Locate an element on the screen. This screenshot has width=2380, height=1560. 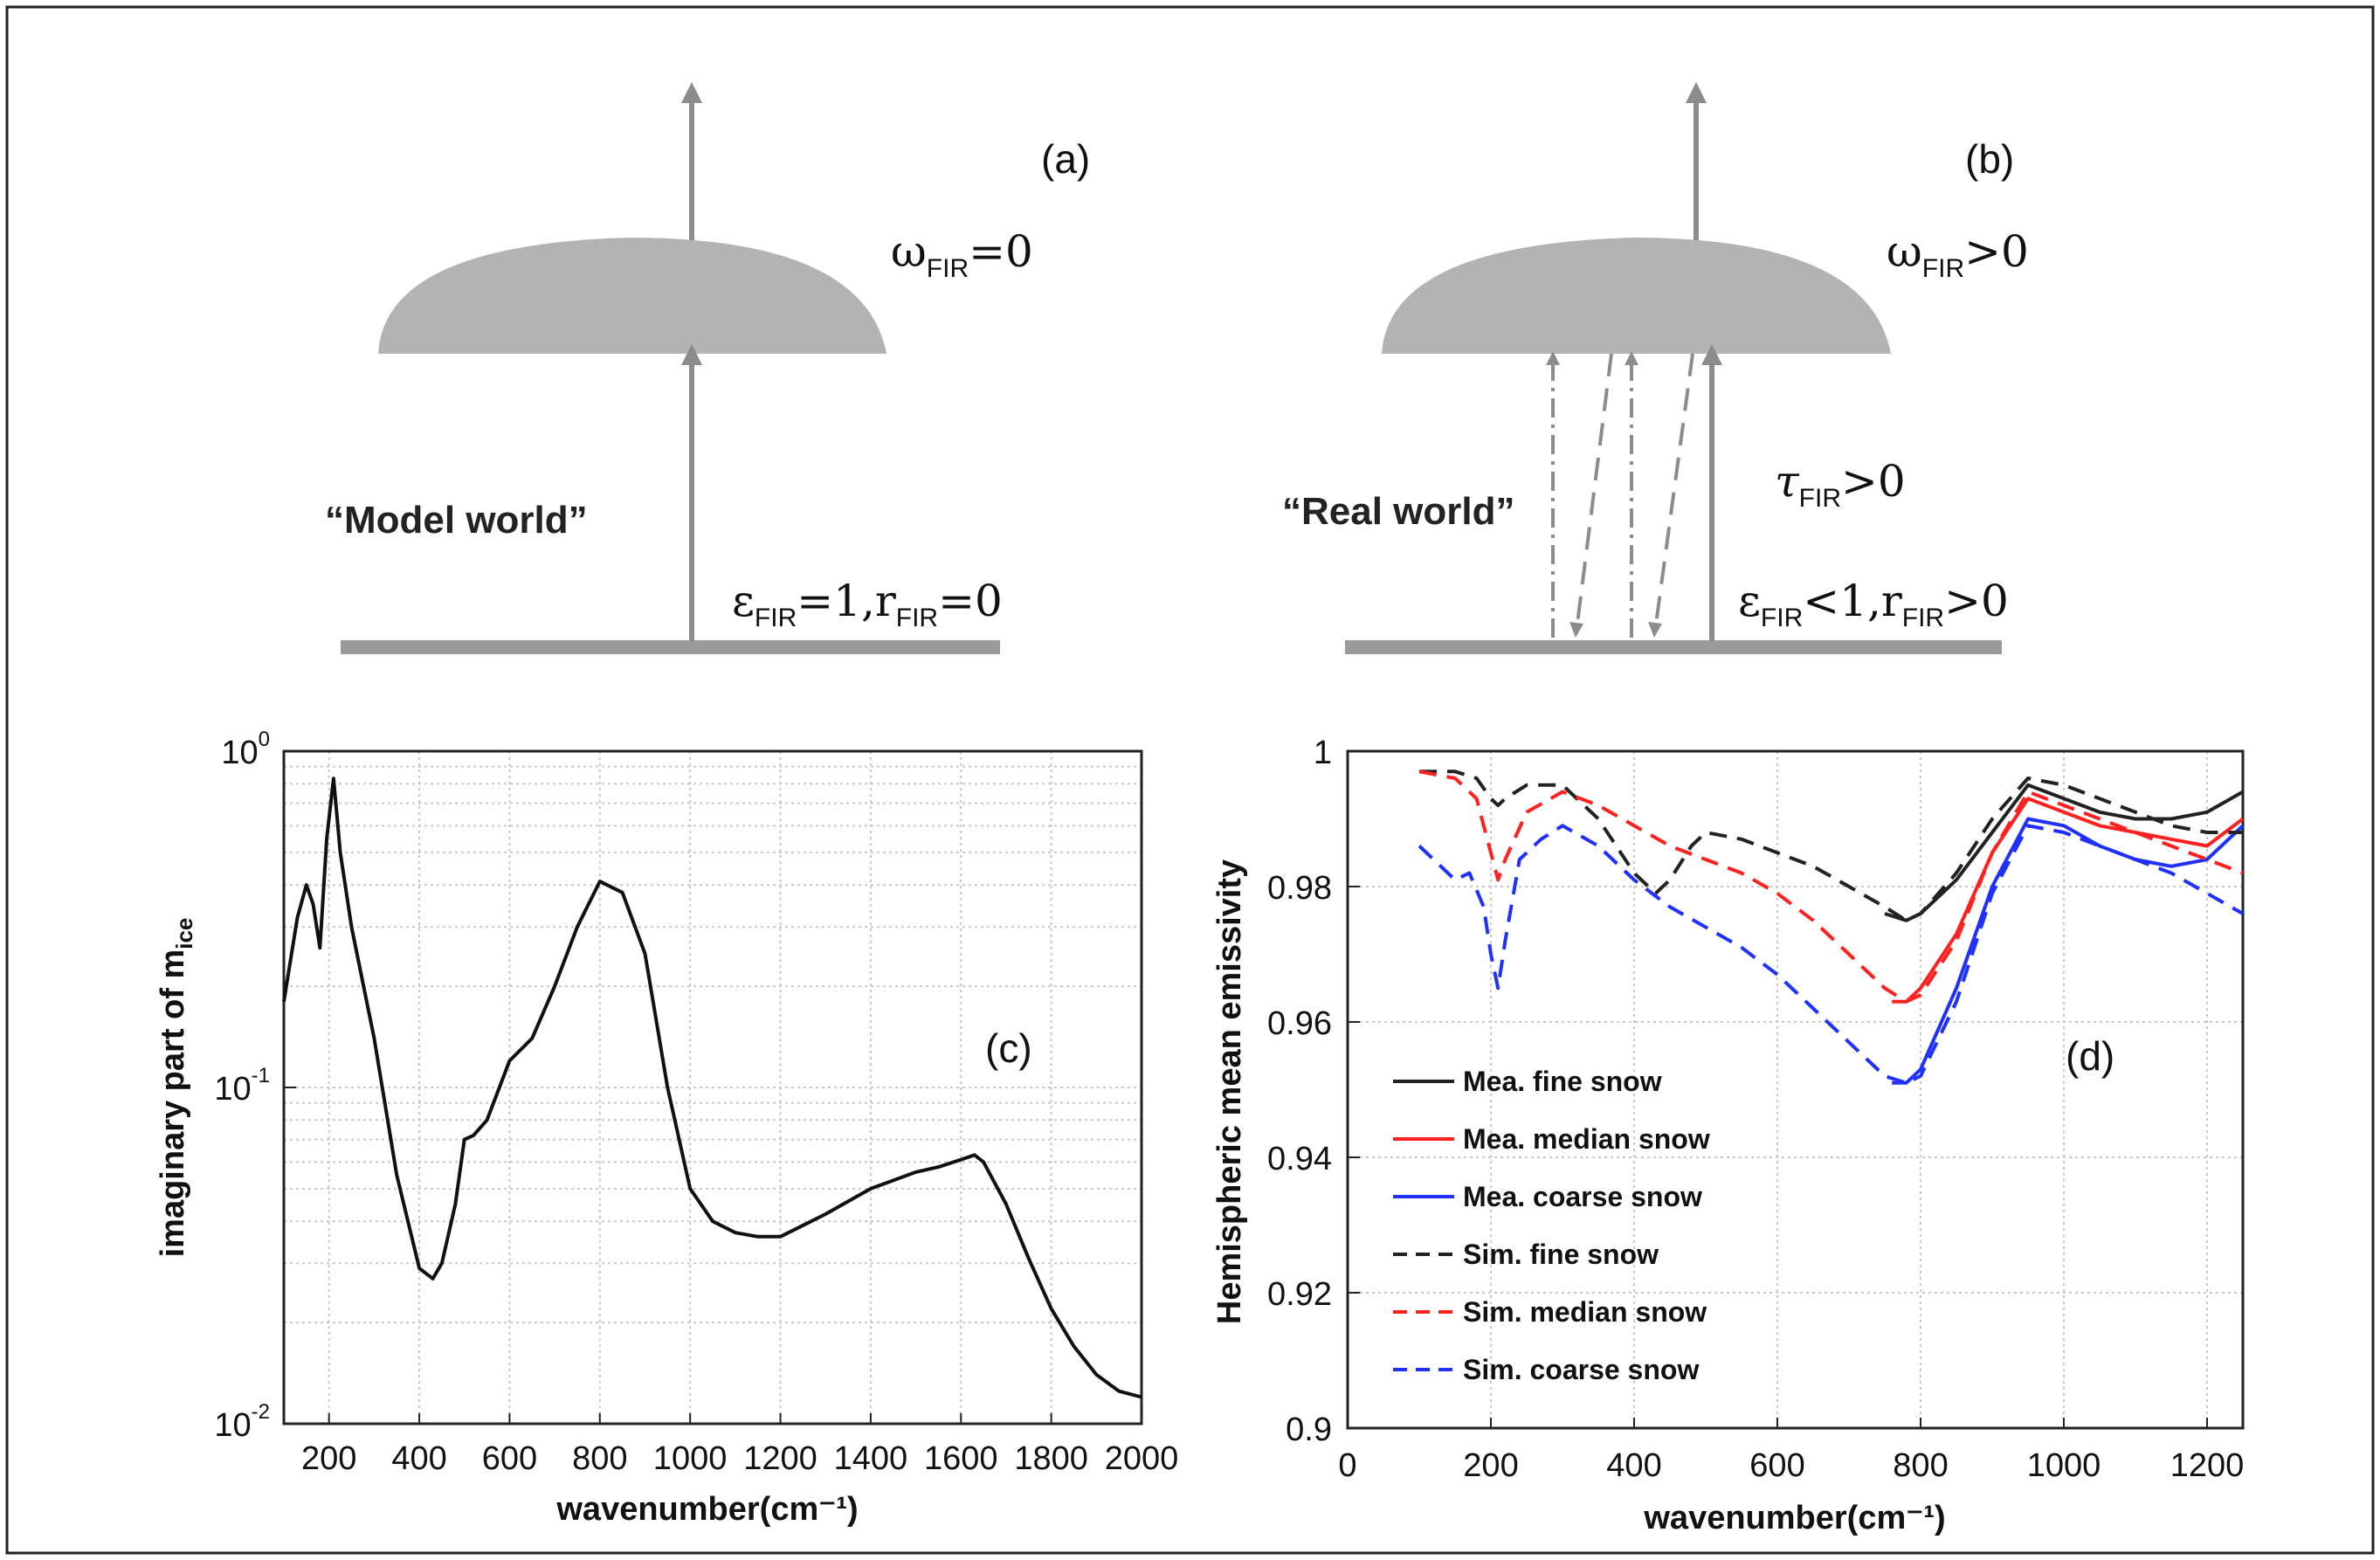
chart-d-x-tick-label: 800 is located at coordinates (1921, 1465).